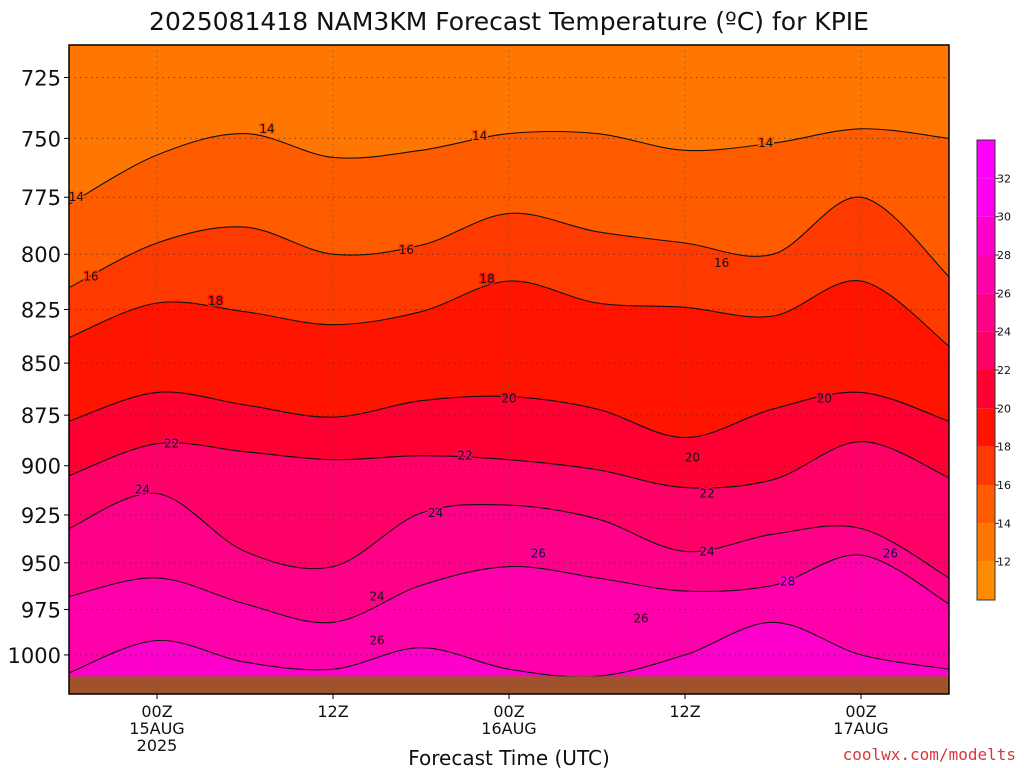  I want to click on x-tick-label: 2025, so click(157, 745).